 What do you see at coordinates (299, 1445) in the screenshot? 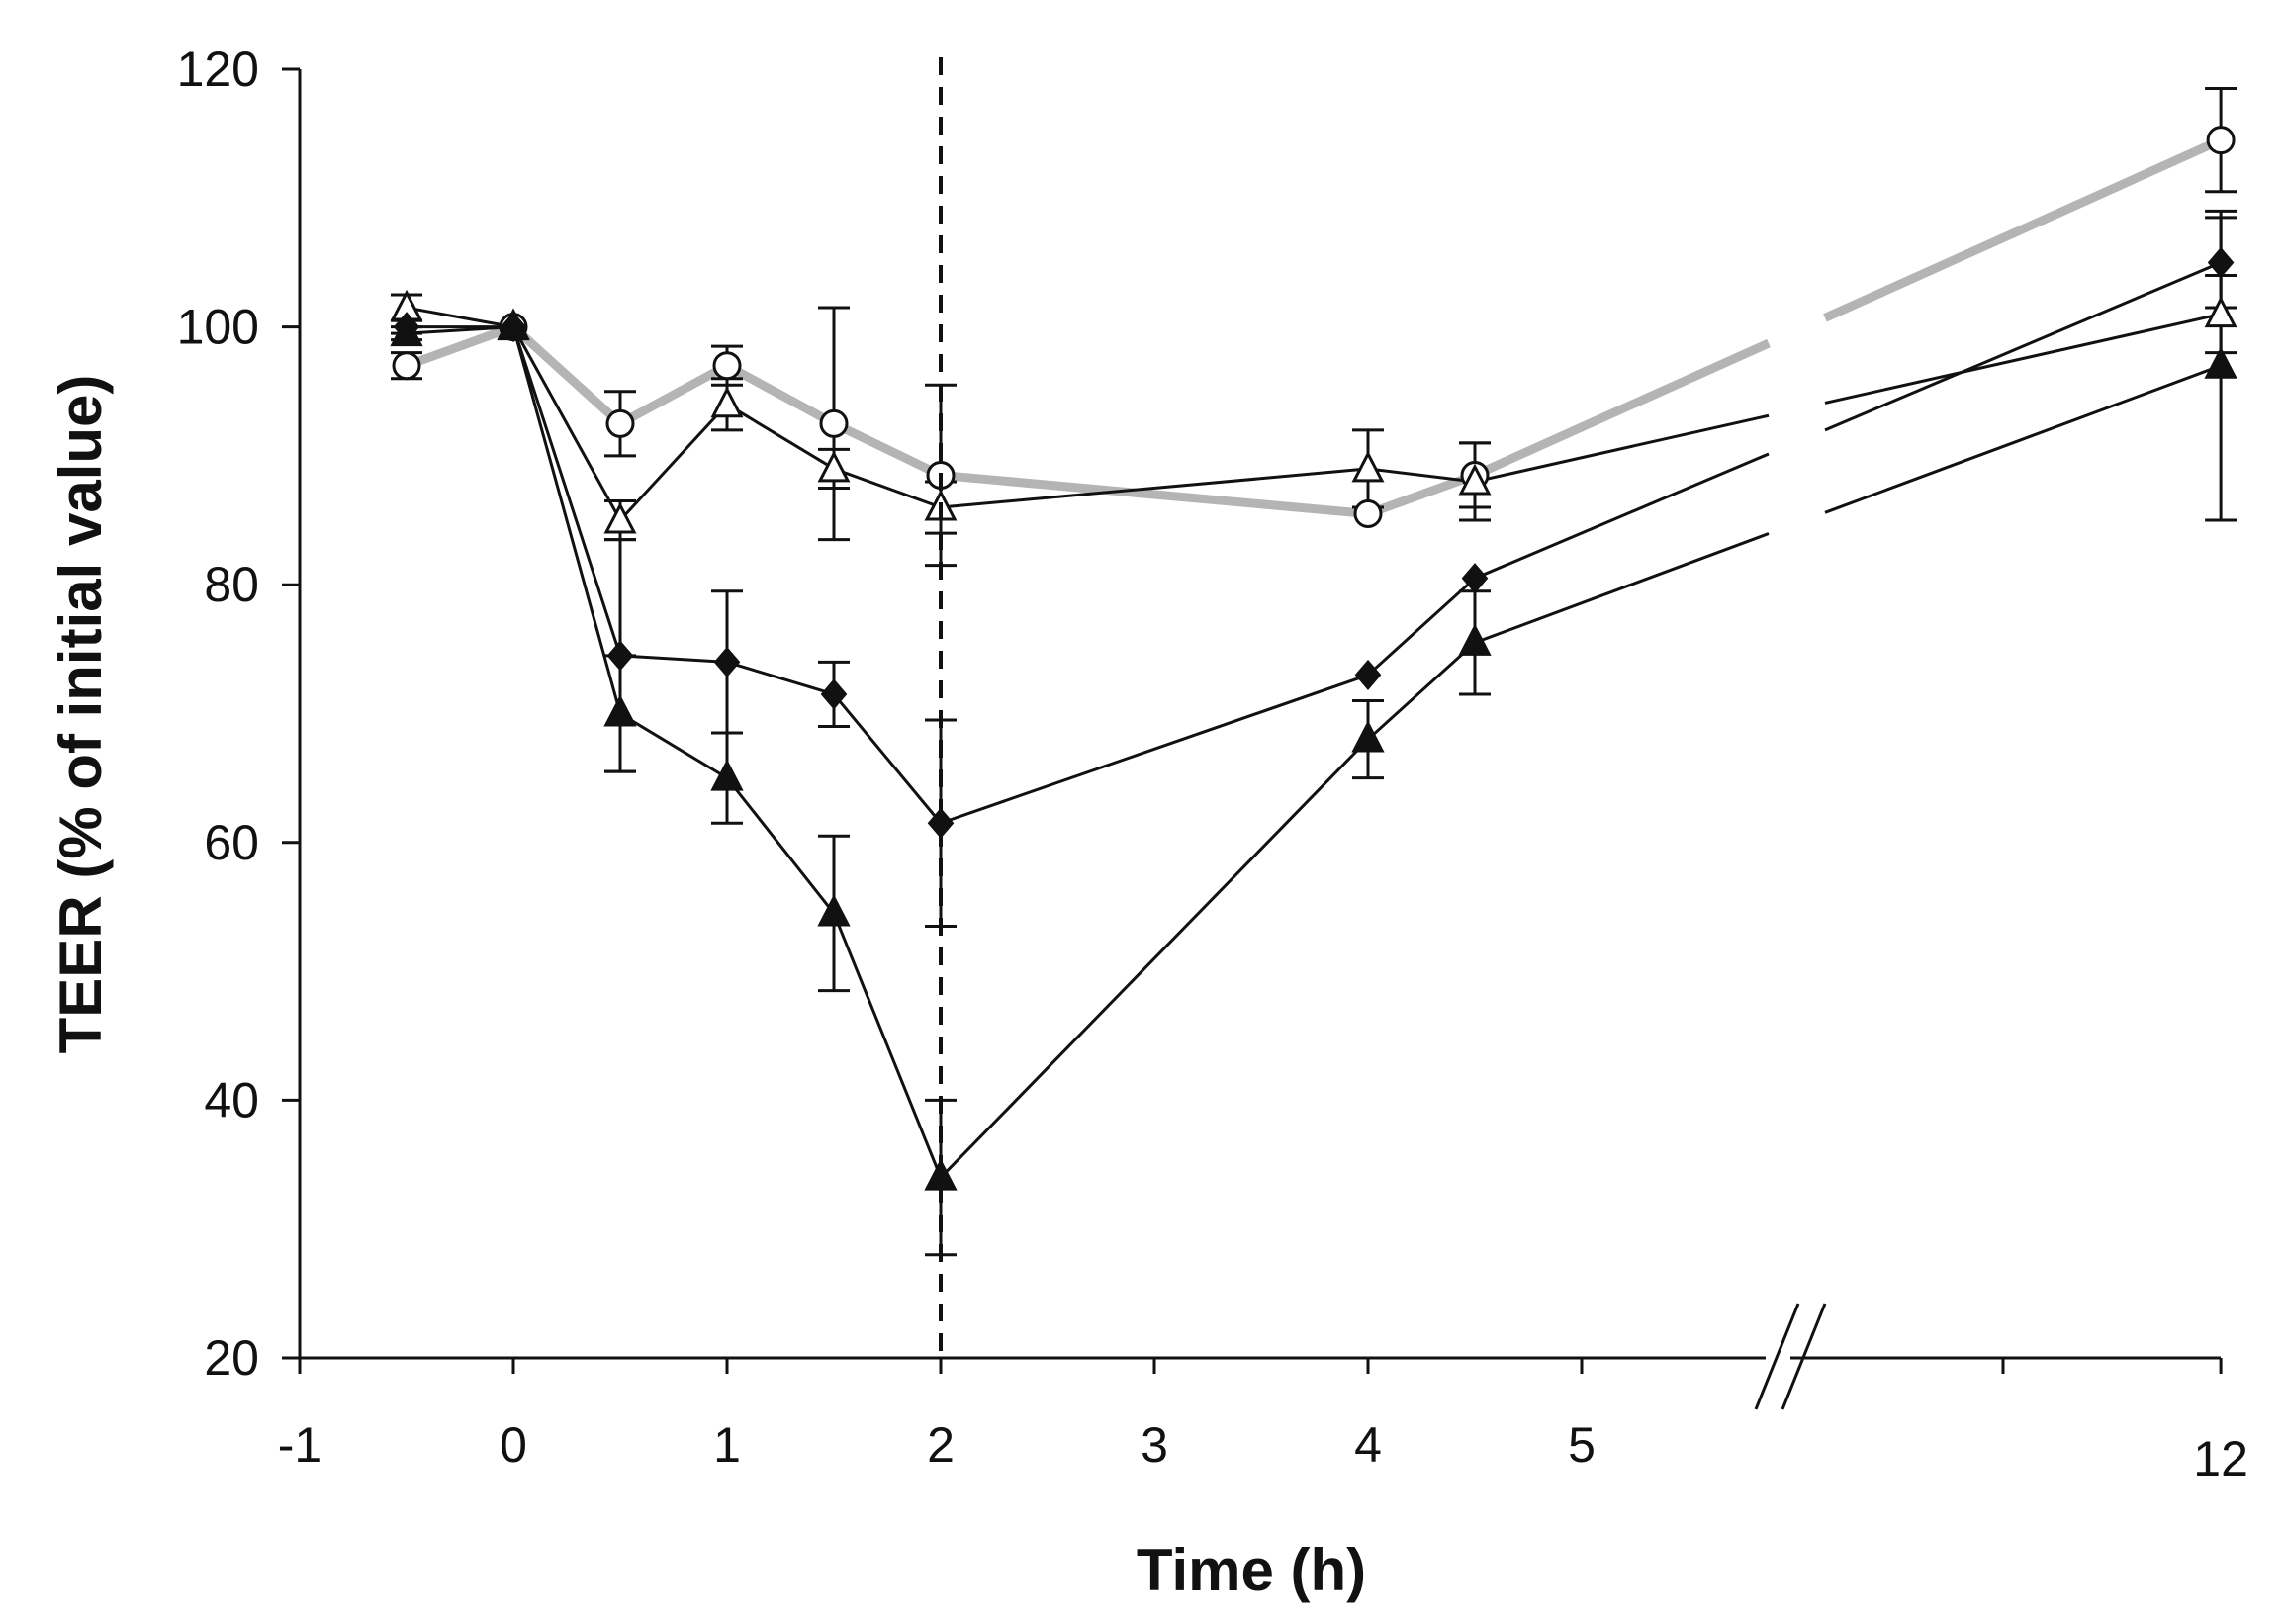
I see `x-tick-label--1: -1` at bounding box center [299, 1445].